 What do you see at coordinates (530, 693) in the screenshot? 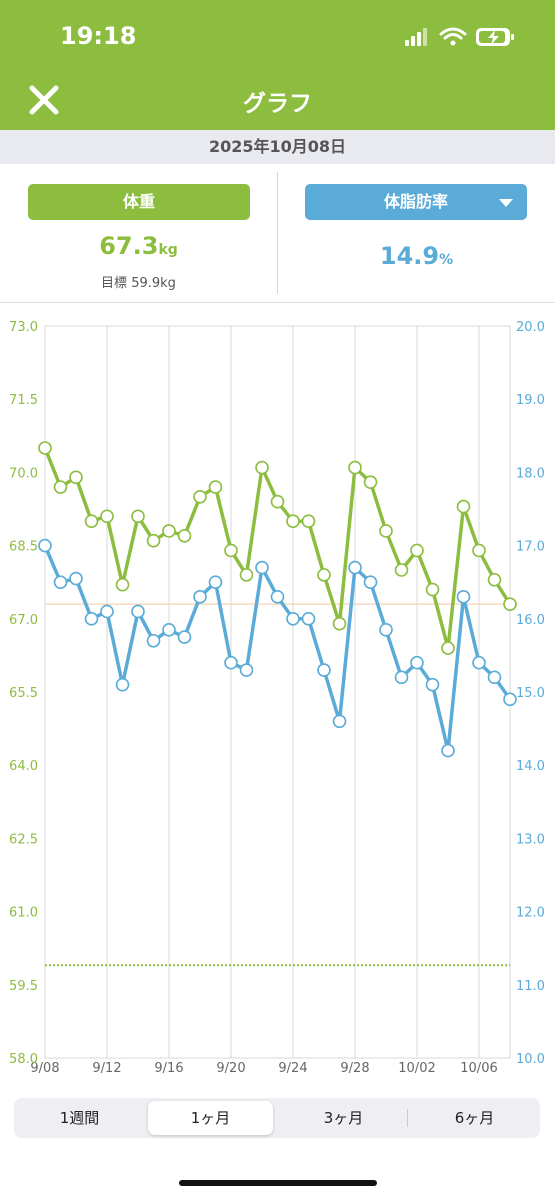
I see `y-right-tick-label: 15.0` at bounding box center [530, 693].